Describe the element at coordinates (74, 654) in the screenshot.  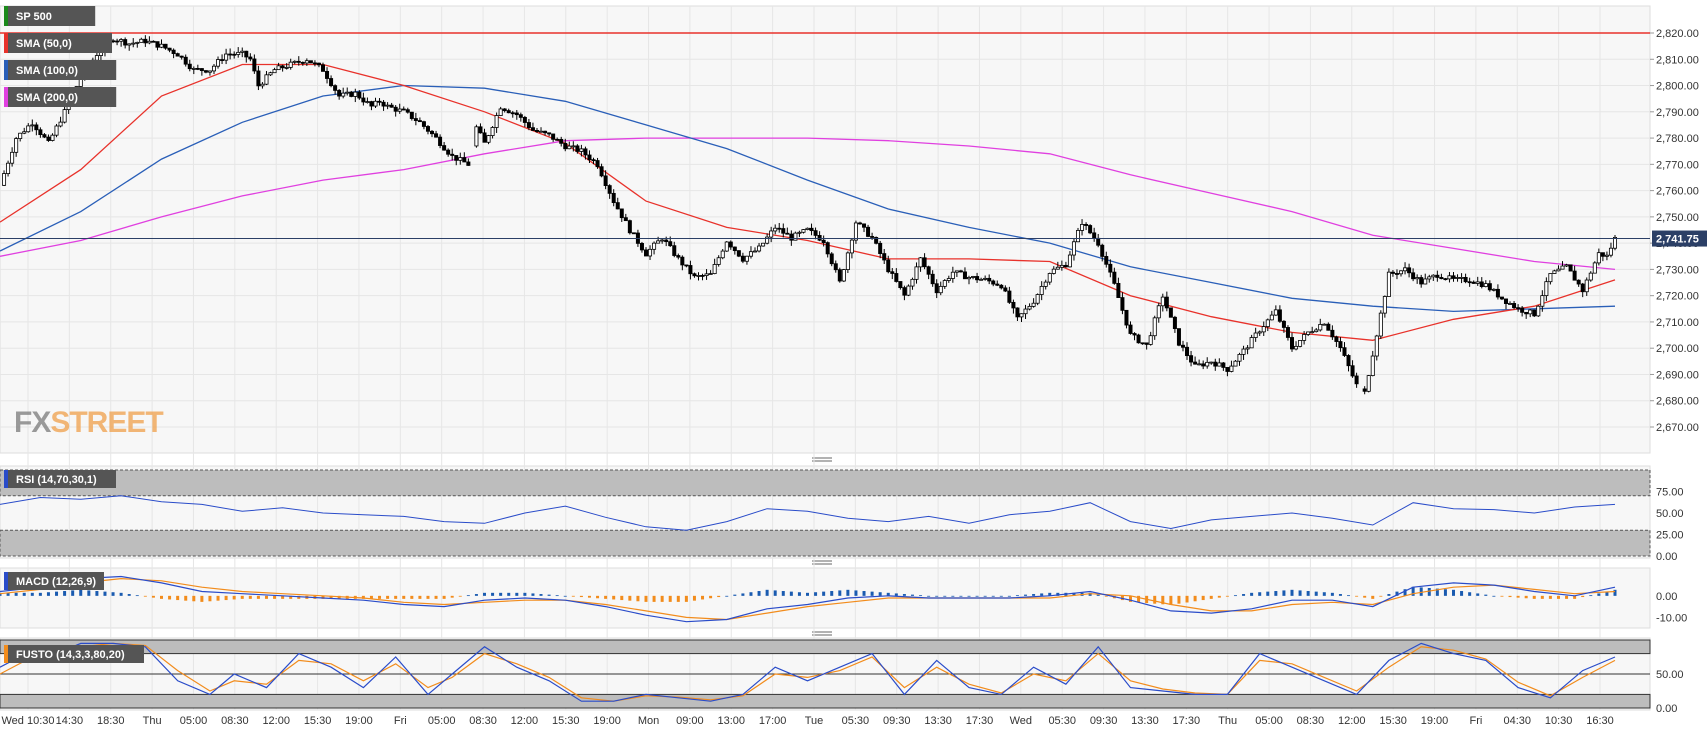
I see `fusto-tag: FUSTO (14,3,3,80,20)` at that location.